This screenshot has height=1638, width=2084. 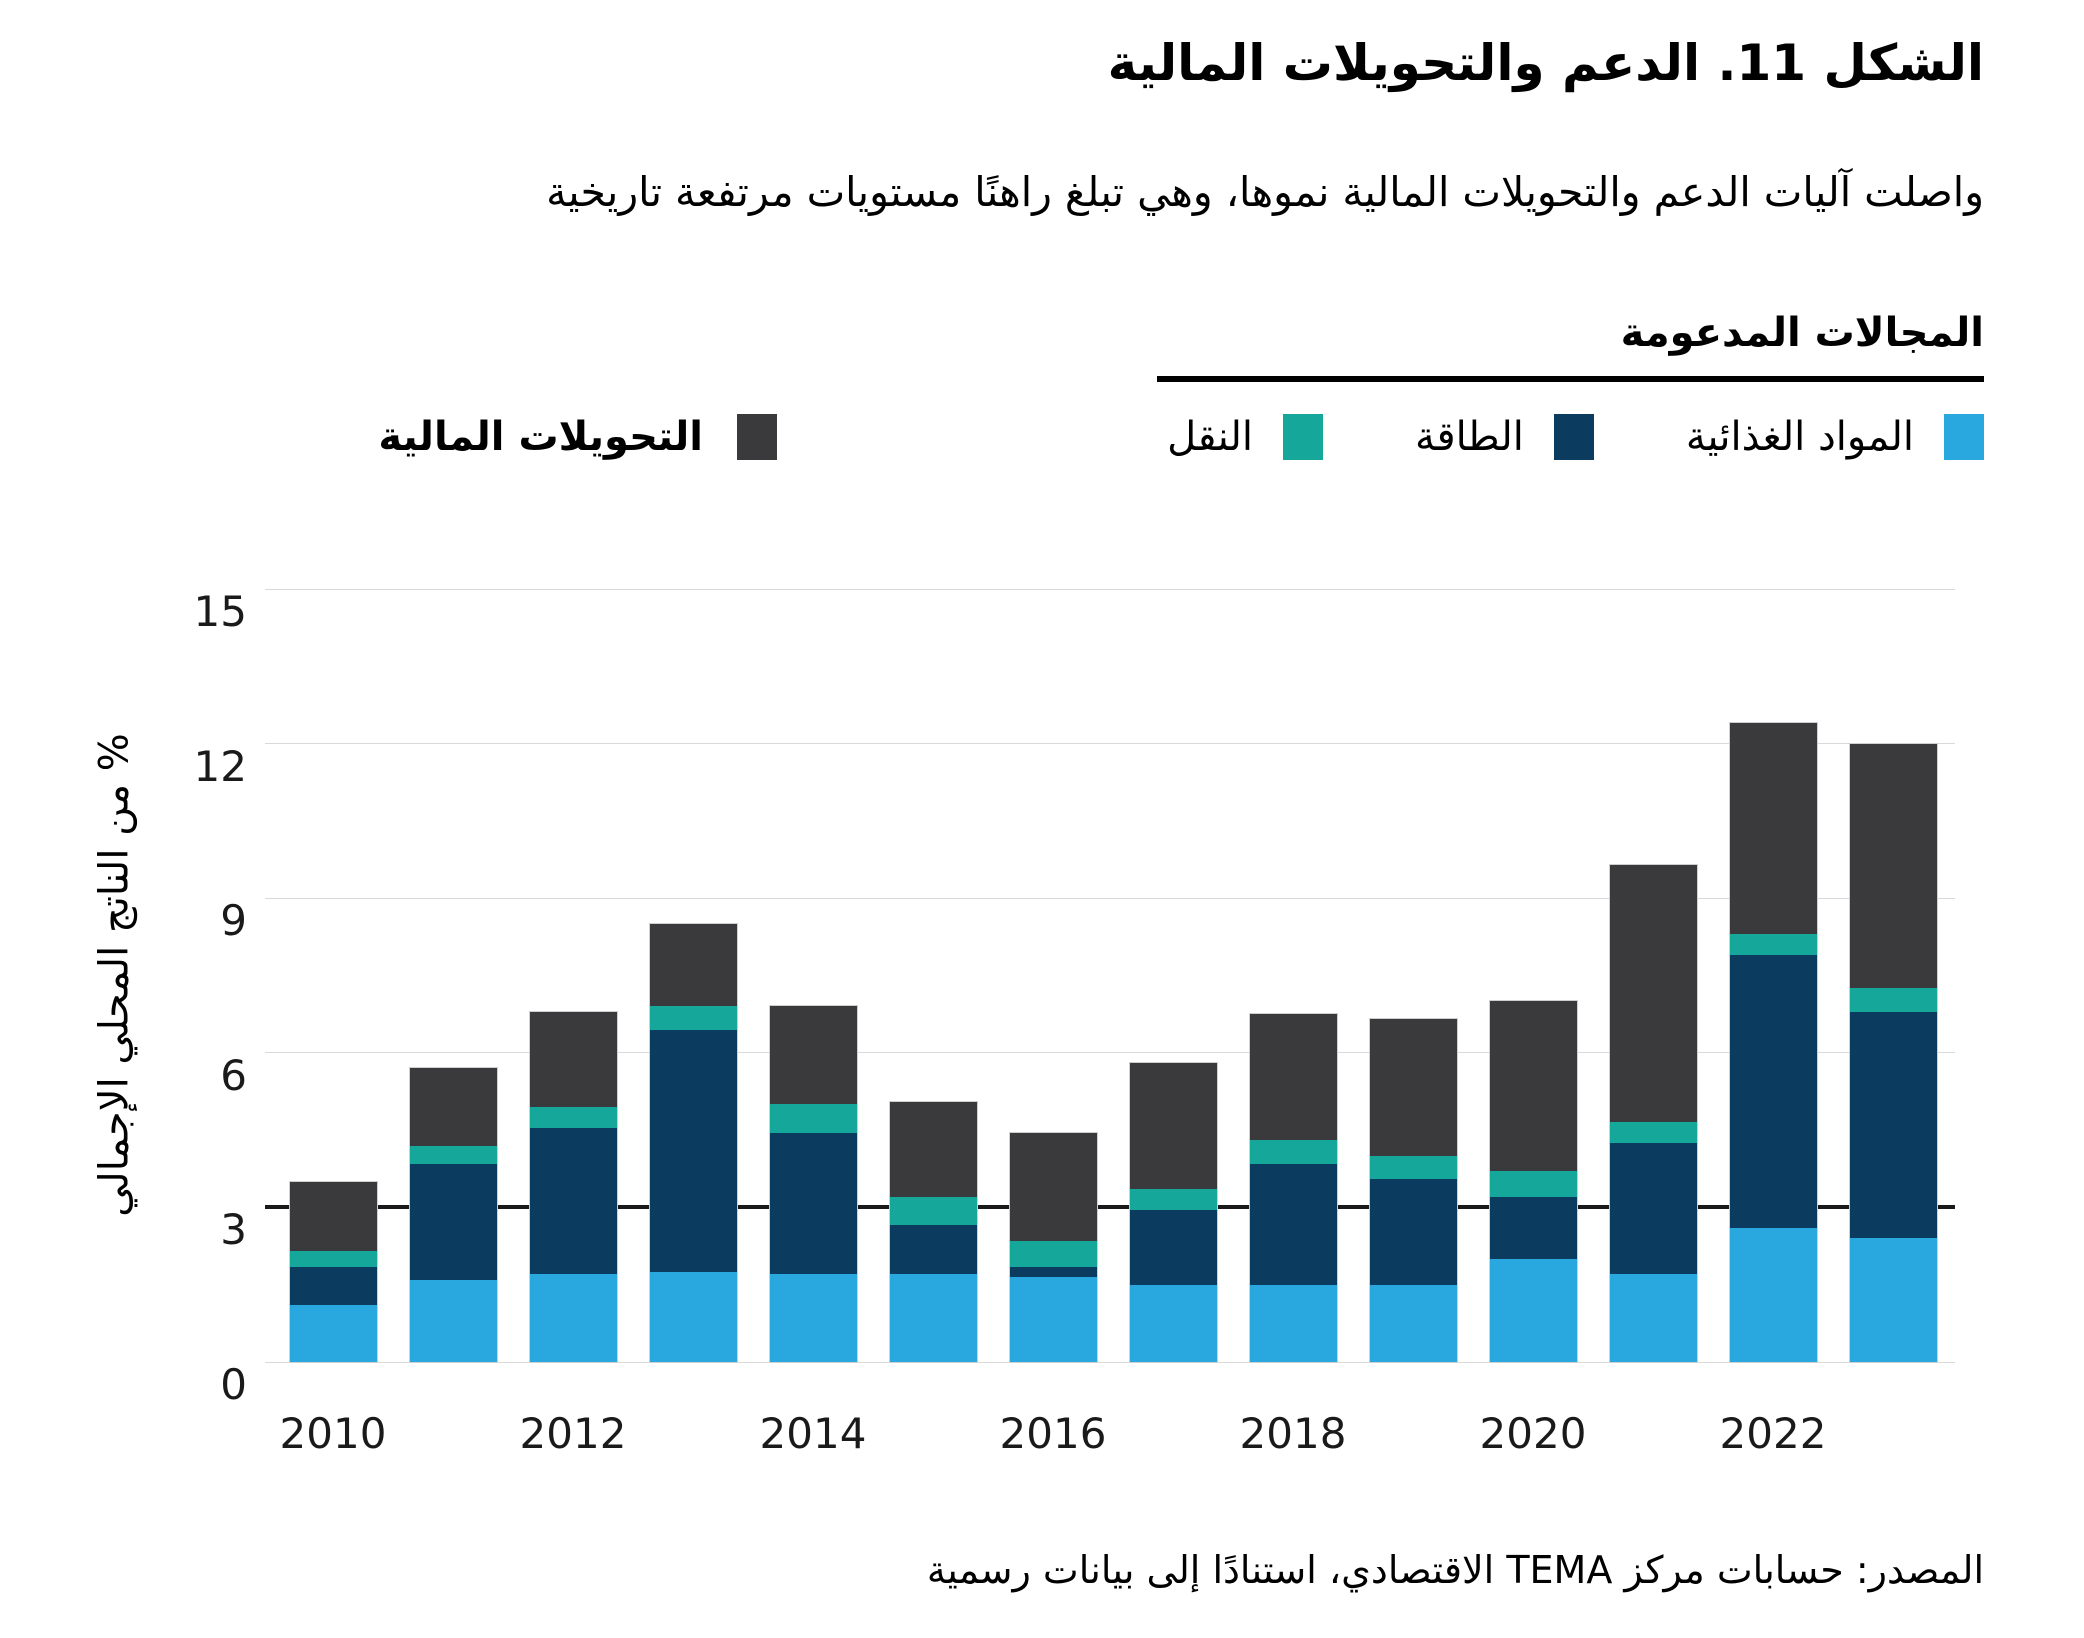 I want to click on bar-2014, so click(x=813, y=1184).